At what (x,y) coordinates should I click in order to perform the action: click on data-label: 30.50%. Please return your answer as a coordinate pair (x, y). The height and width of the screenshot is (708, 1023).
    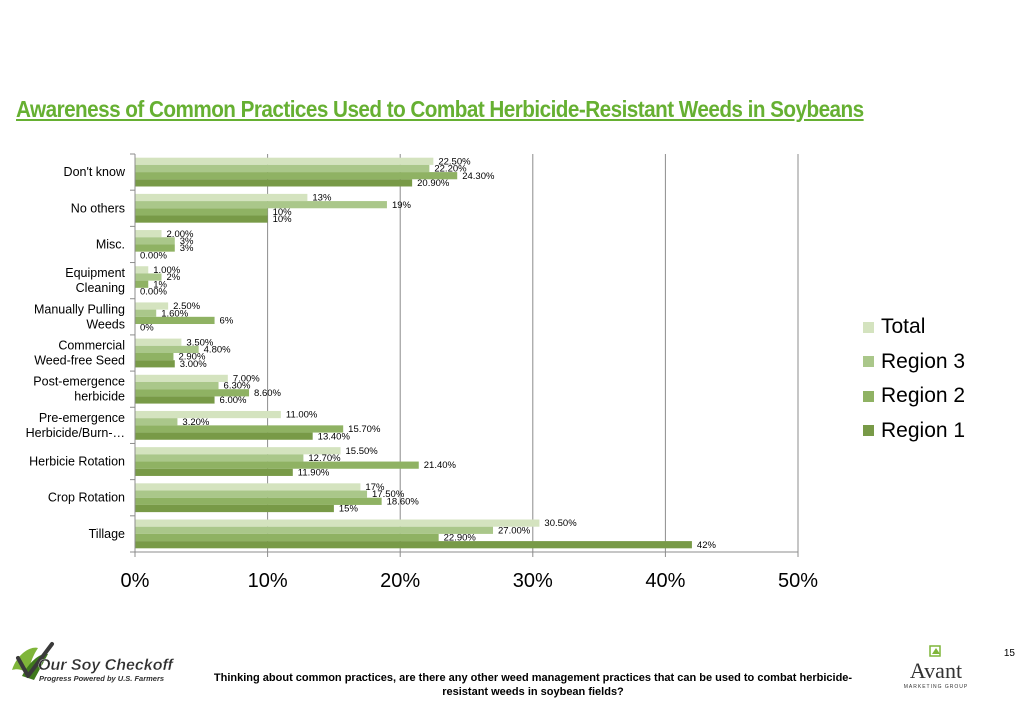
    Looking at the image, I should click on (560, 523).